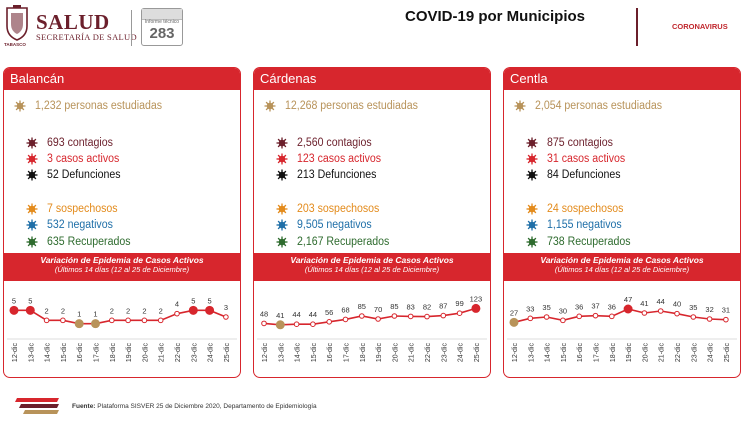  What do you see at coordinates (372, 79) in the screenshot?
I see `panel-title: Cárdenas` at bounding box center [372, 79].